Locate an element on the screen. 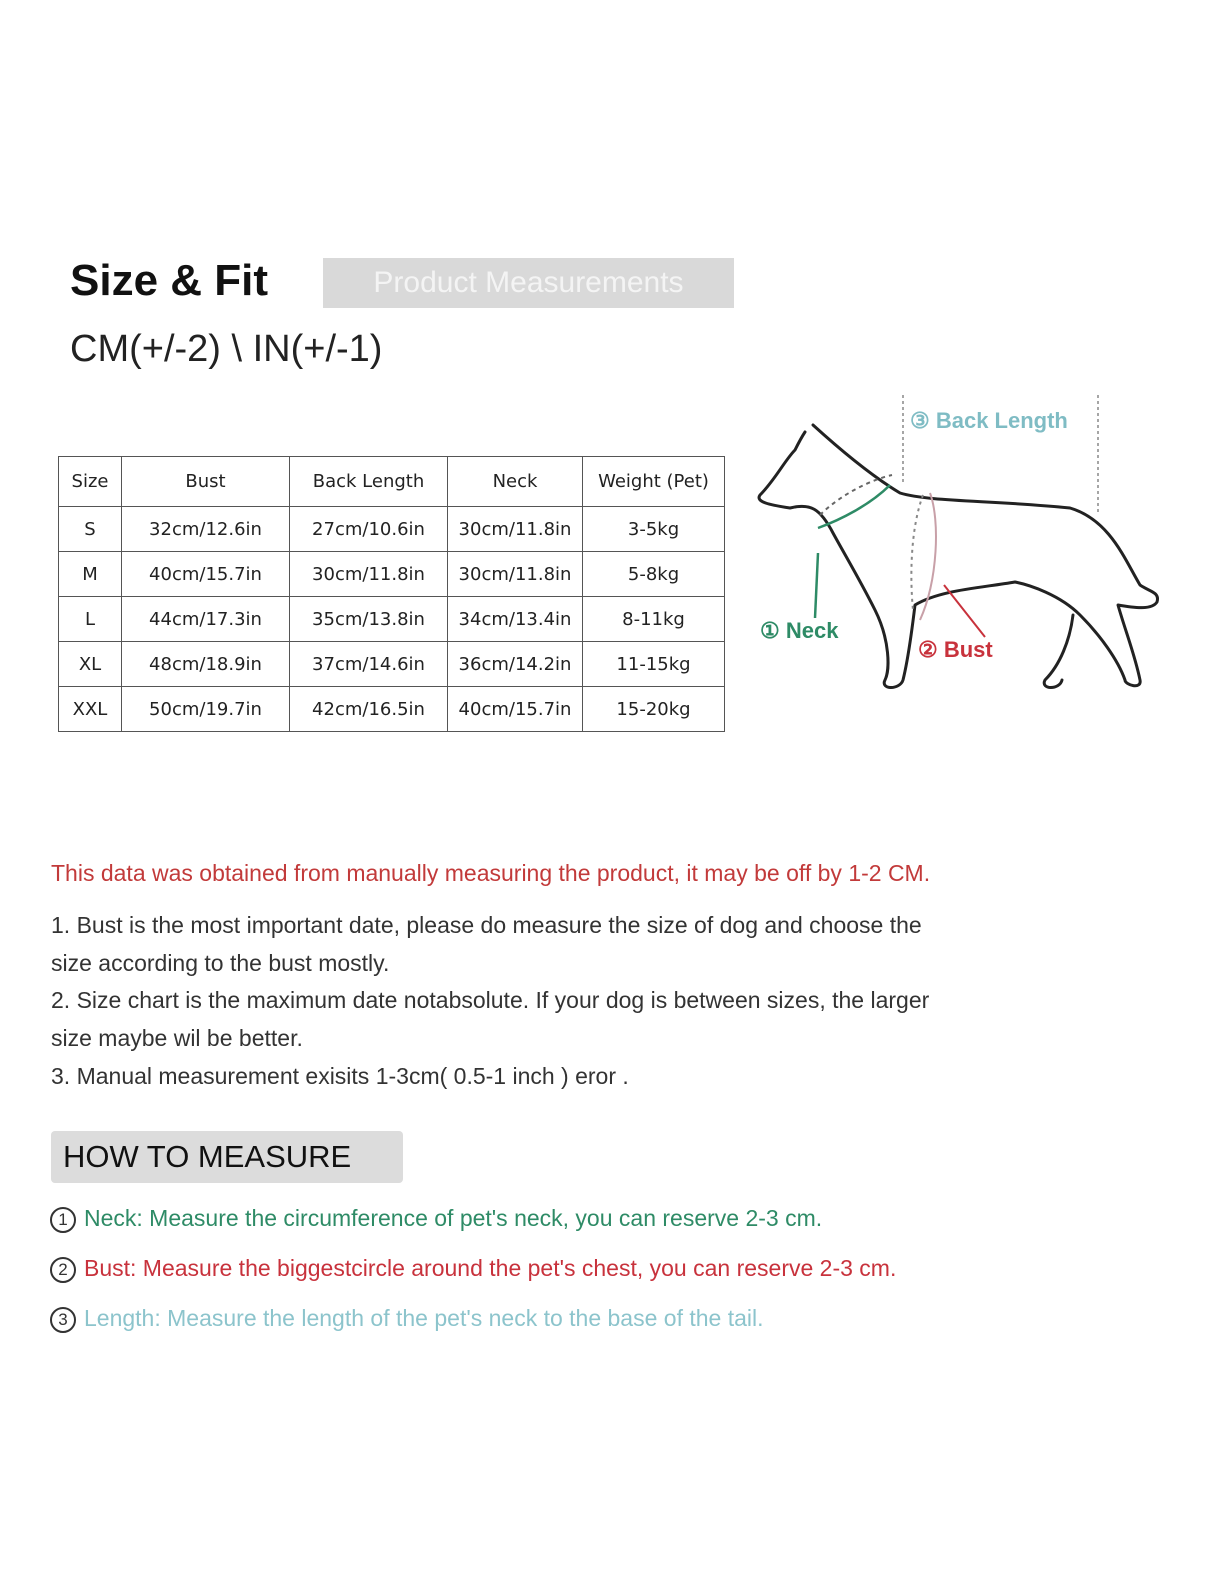 The height and width of the screenshot is (1596, 1206). table-cell: M is located at coordinates (90, 574).